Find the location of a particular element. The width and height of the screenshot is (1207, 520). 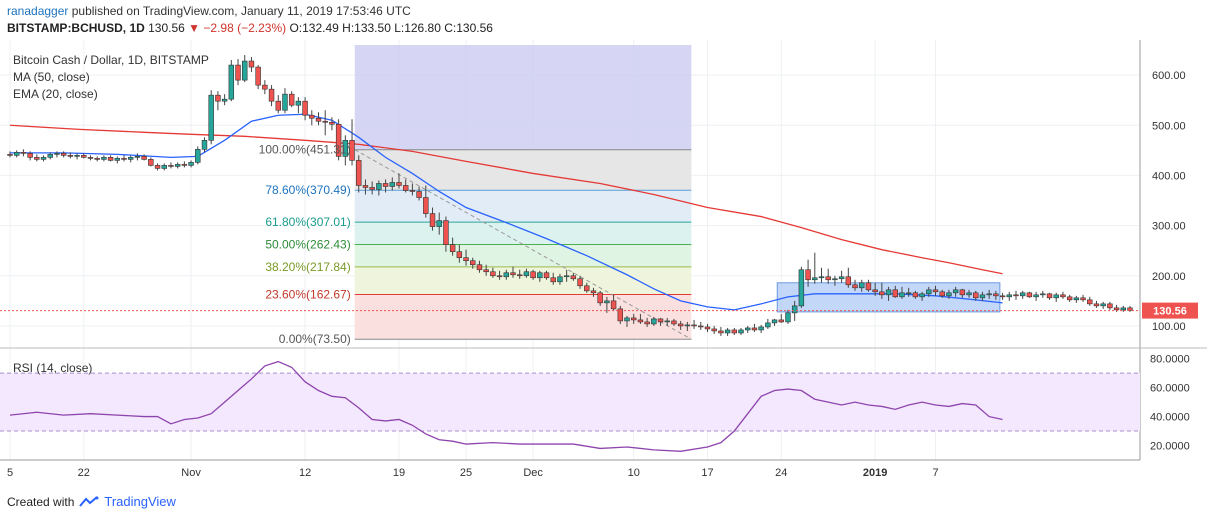

fib-level-label: 50.00%(262.43) is located at coordinates (307, 244).